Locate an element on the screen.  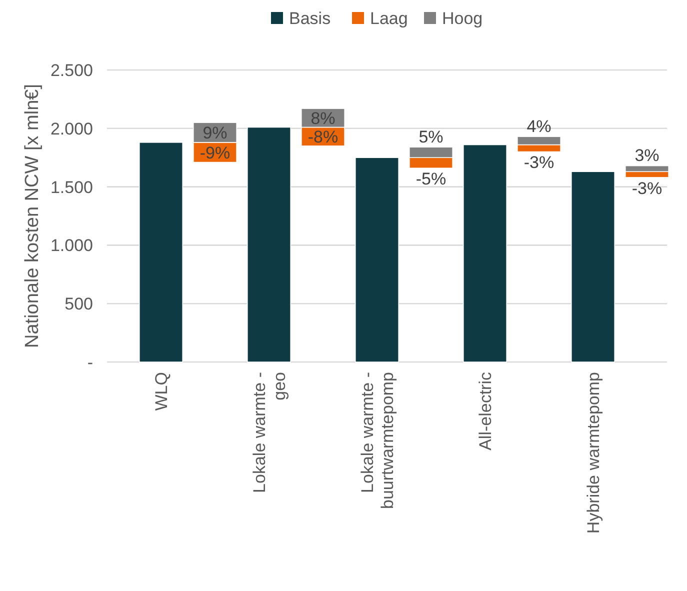
y-tick-label: - is located at coordinates (90, 362).